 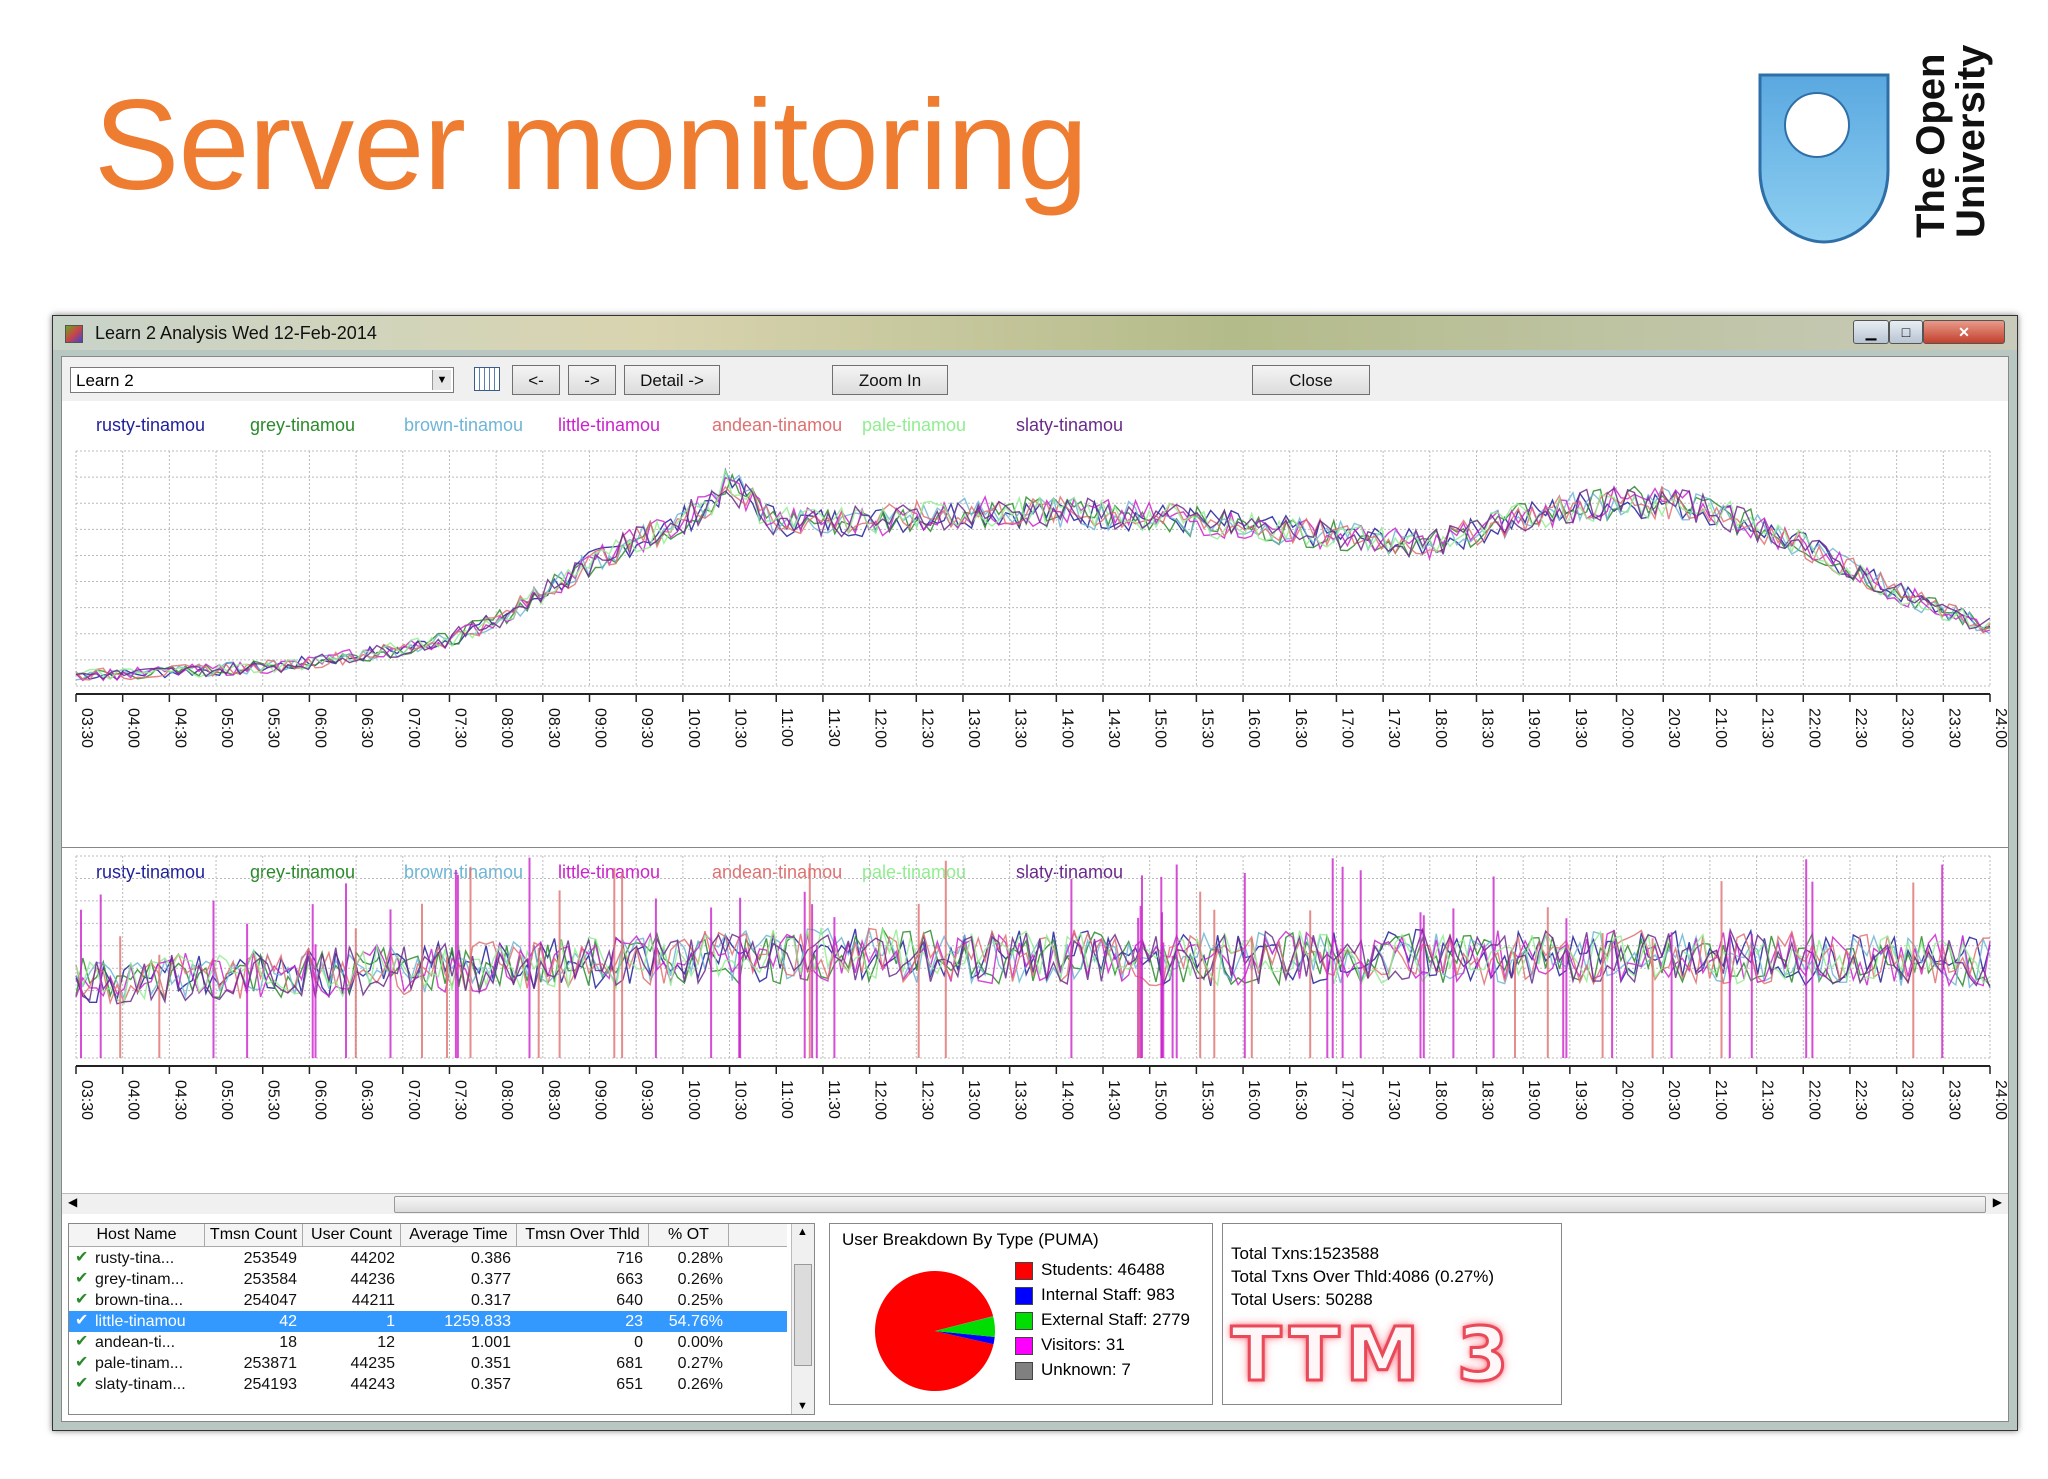 I want to click on horizontal-scrollbar: ◀ ▶, so click(x=1035, y=1203).